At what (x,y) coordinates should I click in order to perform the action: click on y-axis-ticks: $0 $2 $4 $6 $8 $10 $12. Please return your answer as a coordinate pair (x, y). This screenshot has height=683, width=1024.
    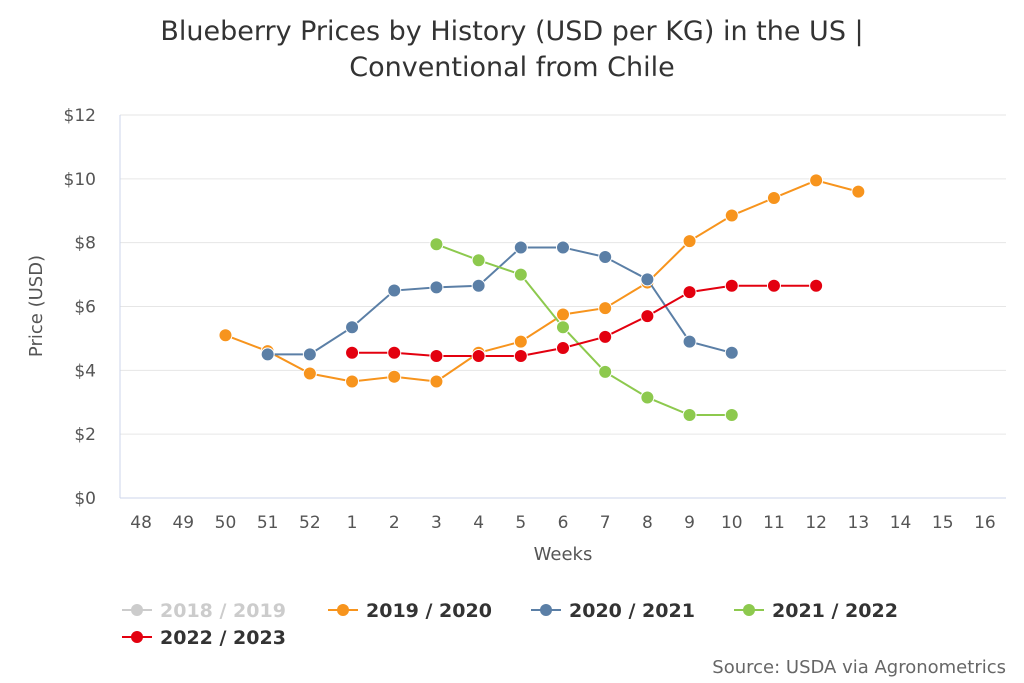
    Looking at the image, I should click on (80, 307).